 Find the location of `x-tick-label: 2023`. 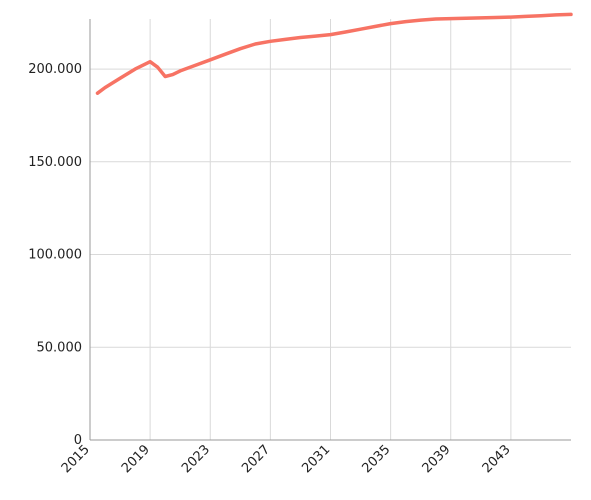

x-tick-label: 2023 is located at coordinates (196, 459).